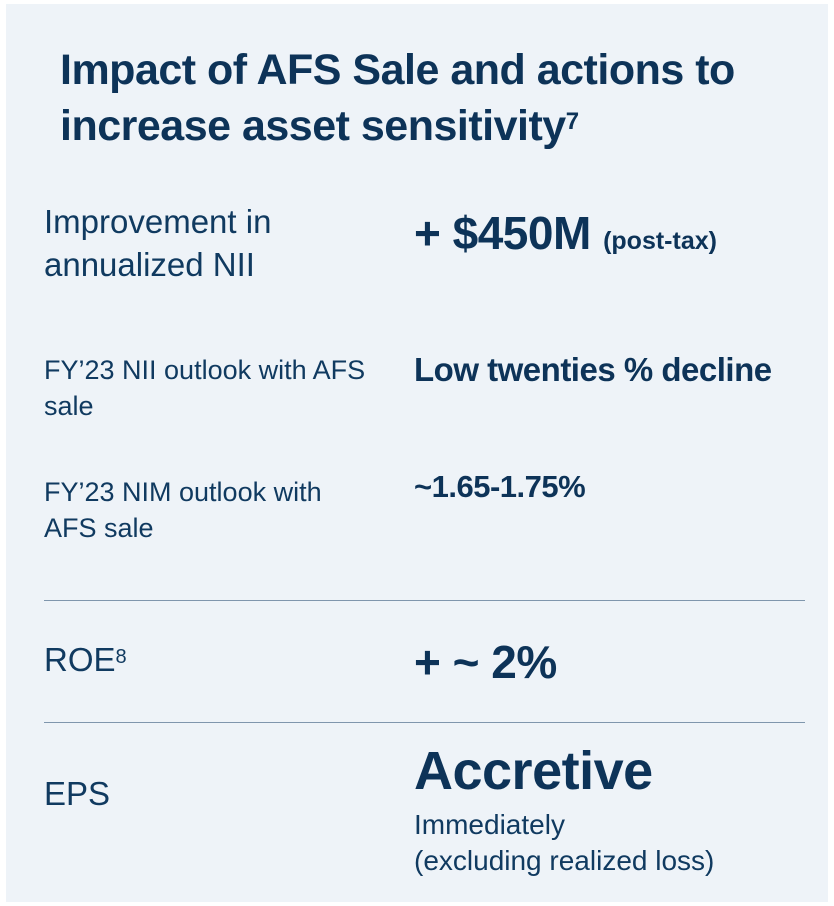  What do you see at coordinates (500, 486) in the screenshot?
I see `nim-outlook-value: ~1.65-1.75%` at bounding box center [500, 486].